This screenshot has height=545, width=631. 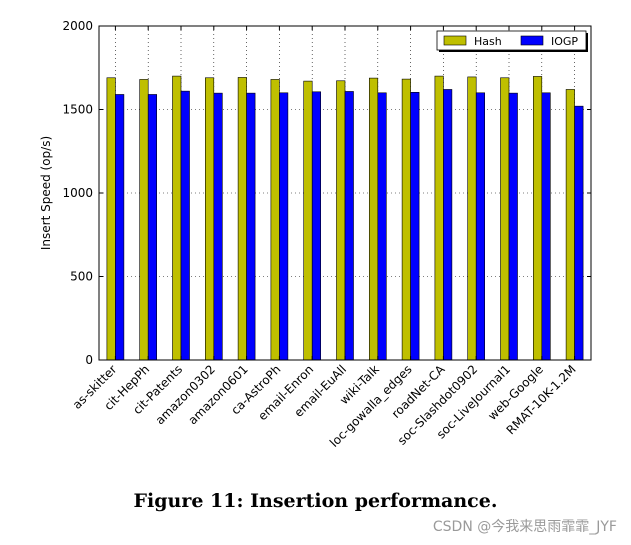 What do you see at coordinates (448, 225) in the screenshot?
I see `bar-iogp-roadNet-CA` at bounding box center [448, 225].